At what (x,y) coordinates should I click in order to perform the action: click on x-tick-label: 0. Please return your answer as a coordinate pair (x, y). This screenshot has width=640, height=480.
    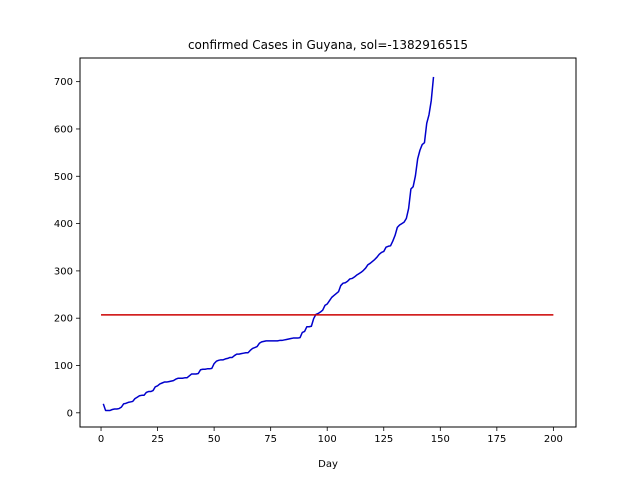
    Looking at the image, I should click on (101, 439).